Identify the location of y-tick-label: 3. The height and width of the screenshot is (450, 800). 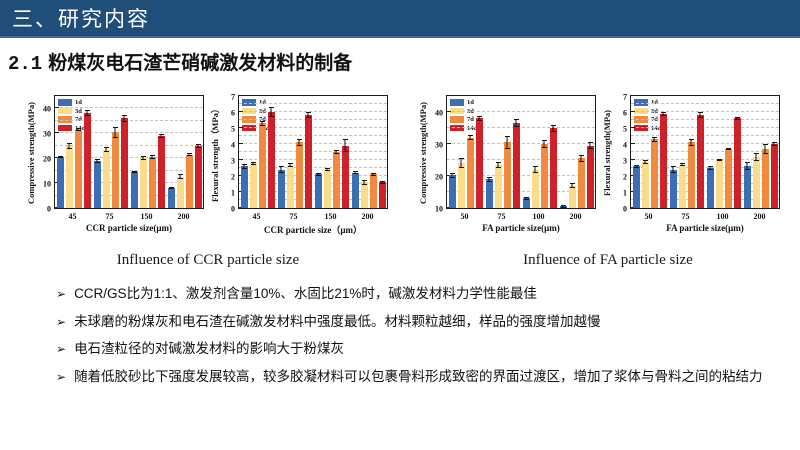
(233, 161).